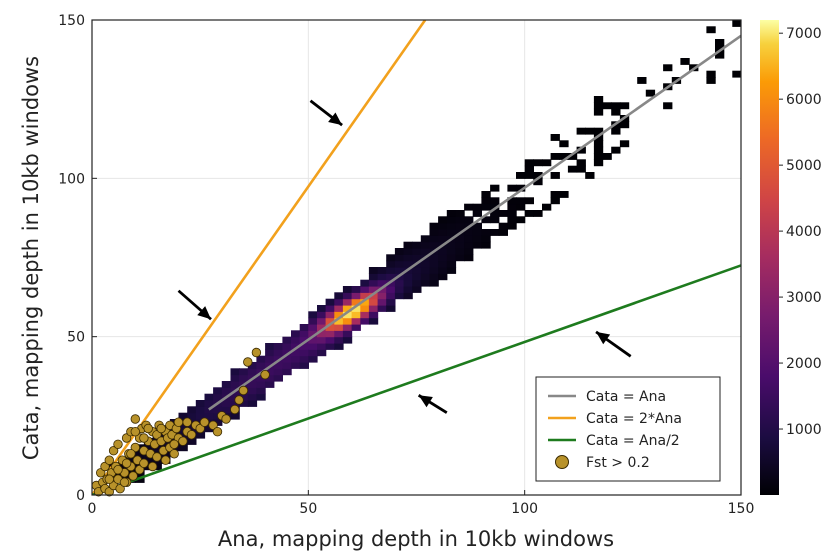 This screenshot has width=837, height=551. Describe the element at coordinates (76, 338) in the screenshot. I see `y-tick-label: 50` at that location.